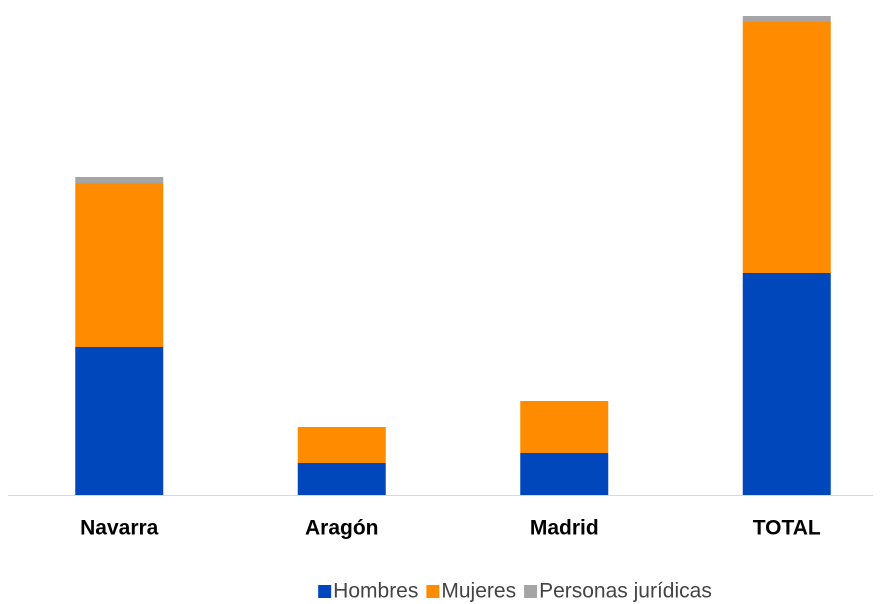 Image resolution: width=881 pixels, height=604 pixels. What do you see at coordinates (564, 528) in the screenshot?
I see `x-tick-label: Madrid` at bounding box center [564, 528].